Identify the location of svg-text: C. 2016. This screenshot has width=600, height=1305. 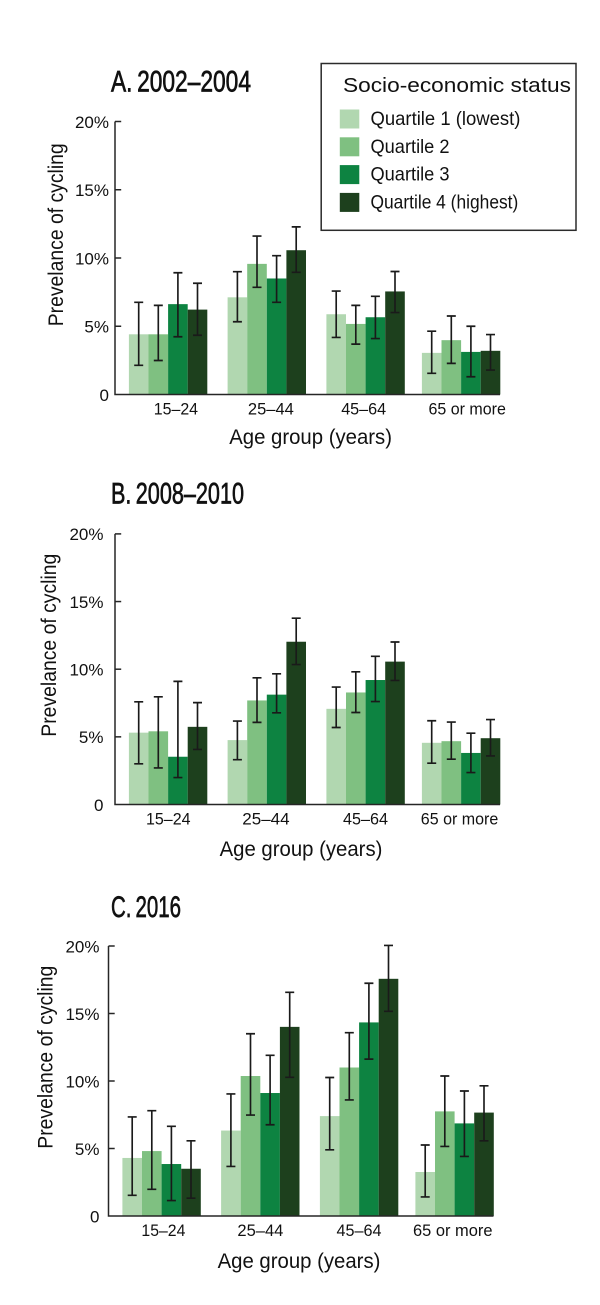
(146, 907).